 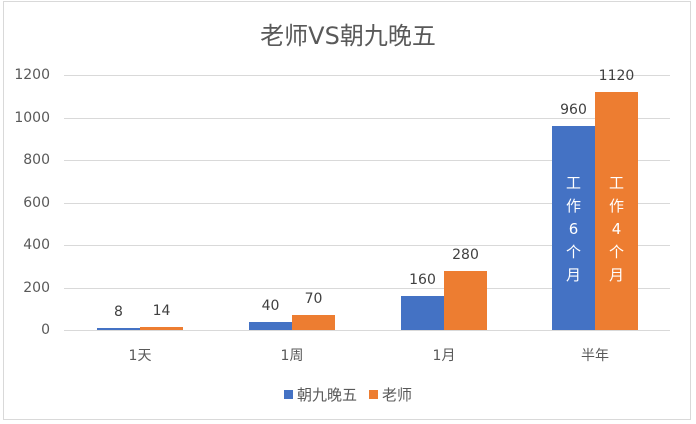 What do you see at coordinates (348, 36) in the screenshot?
I see `chart-title: 老师VS朝九晚五` at bounding box center [348, 36].